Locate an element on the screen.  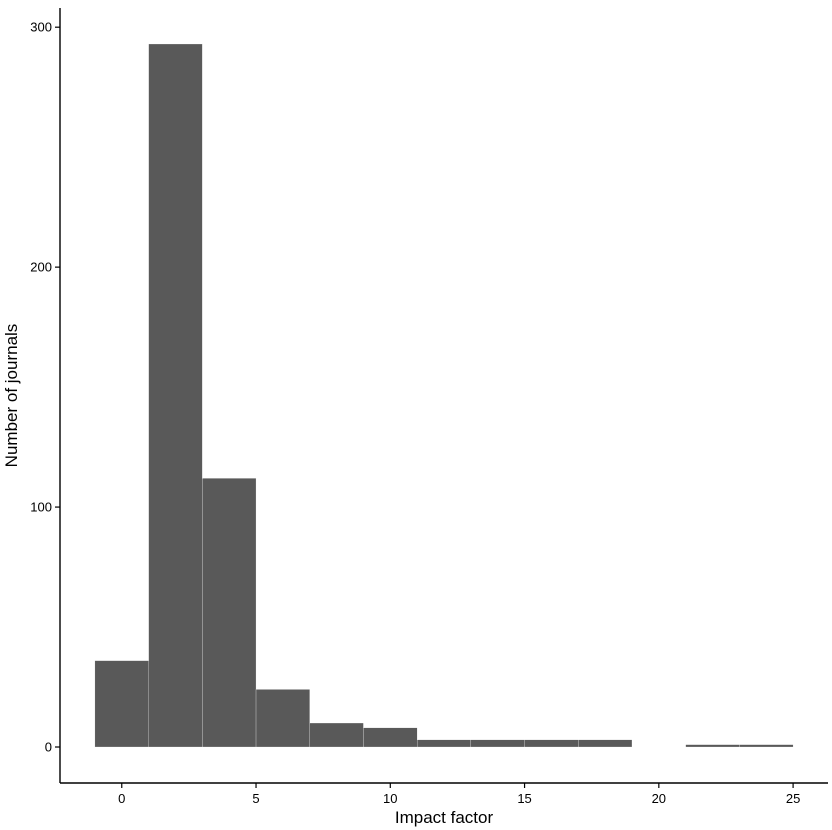
x-tick-label: 0 is located at coordinates (121, 798).